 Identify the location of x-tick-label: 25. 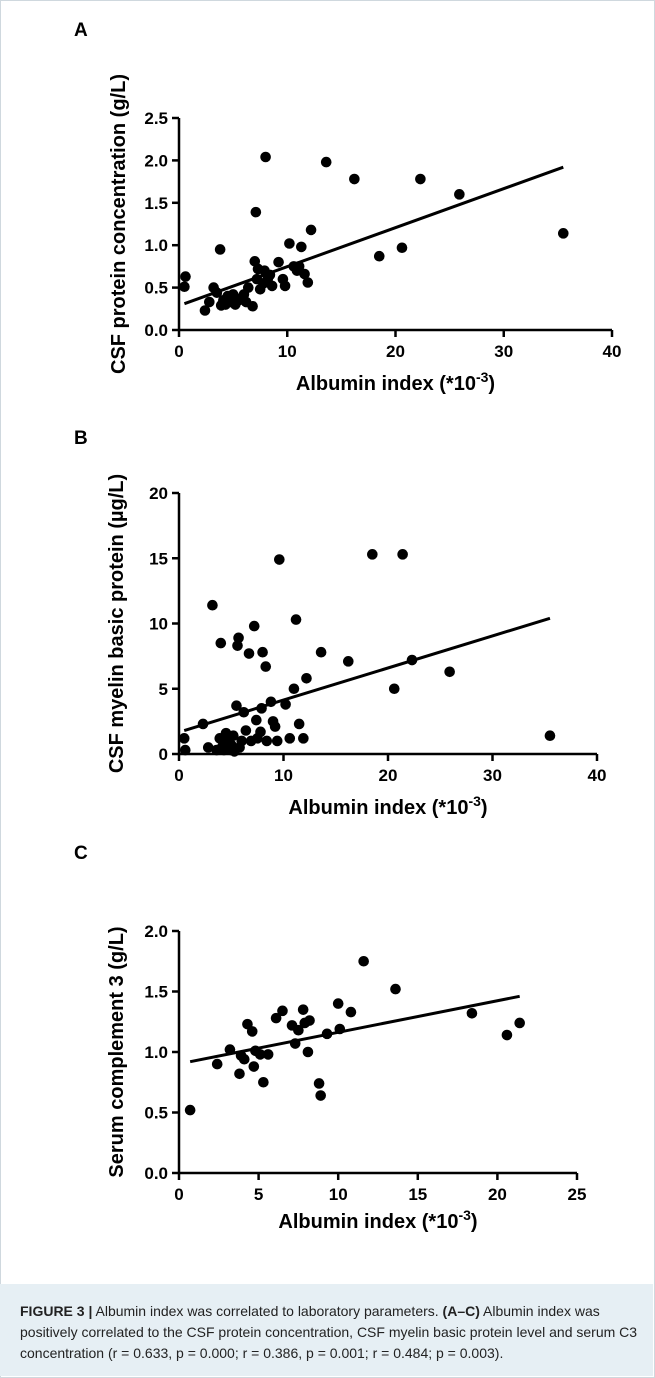
(577, 1194).